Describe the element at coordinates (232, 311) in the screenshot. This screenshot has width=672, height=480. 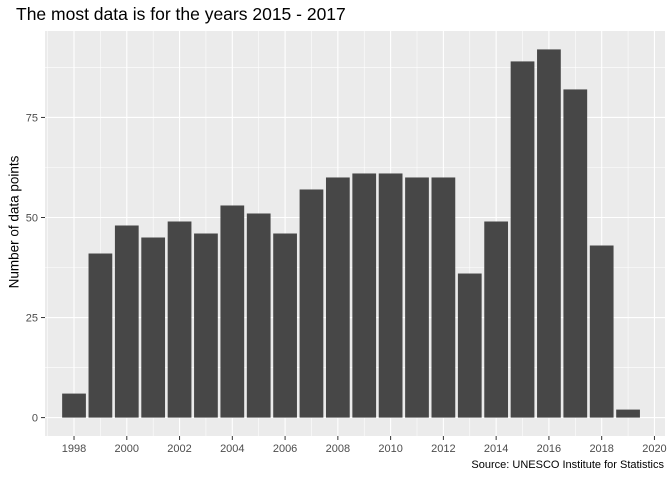
I see `bar-2004` at that location.